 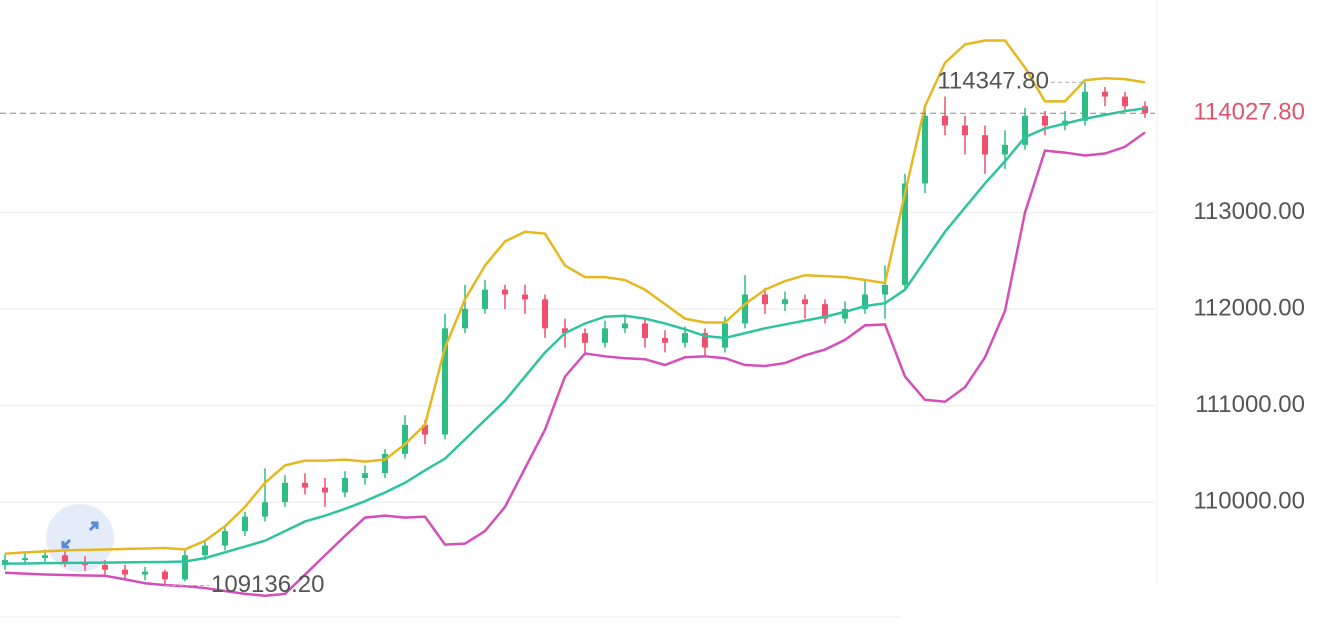 What do you see at coordinates (1249, 307) in the screenshot?
I see `y-tick-label: 112000.00` at bounding box center [1249, 307].